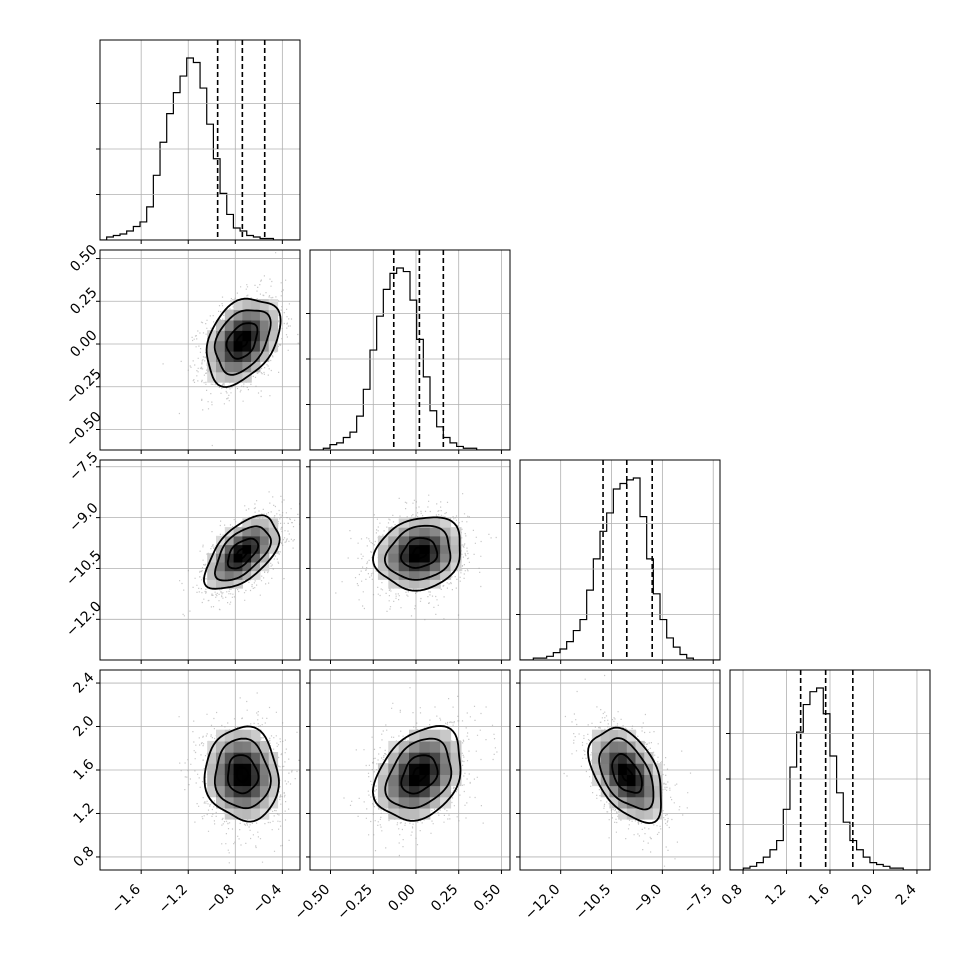 The width and height of the screenshot is (970, 970). What do you see at coordinates (267, 898) in the screenshot?
I see `x-tick-label: −0.4` at bounding box center [267, 898].